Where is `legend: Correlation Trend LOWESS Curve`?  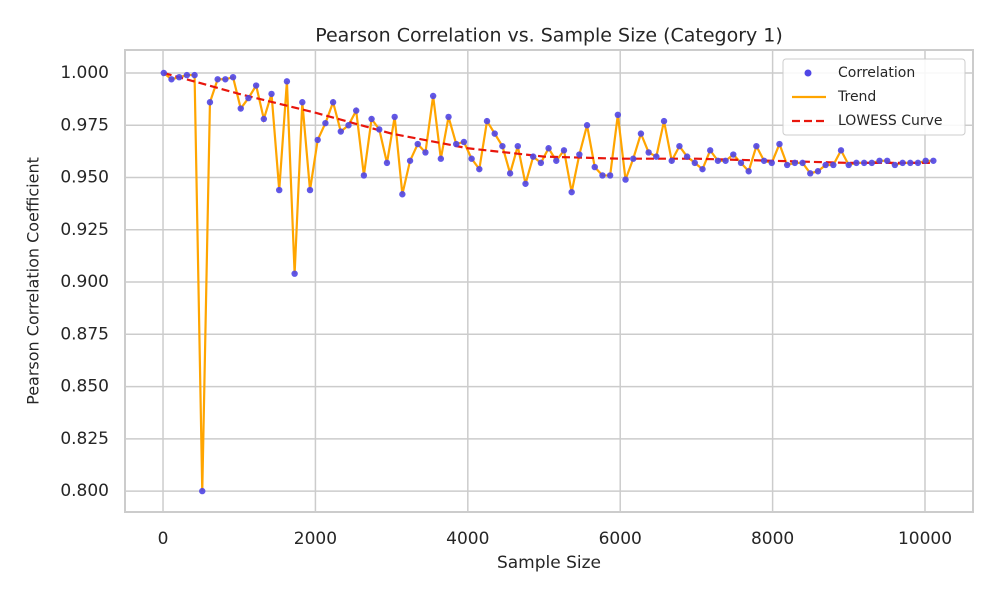 legend: Correlation Trend LOWESS Curve is located at coordinates (874, 97).